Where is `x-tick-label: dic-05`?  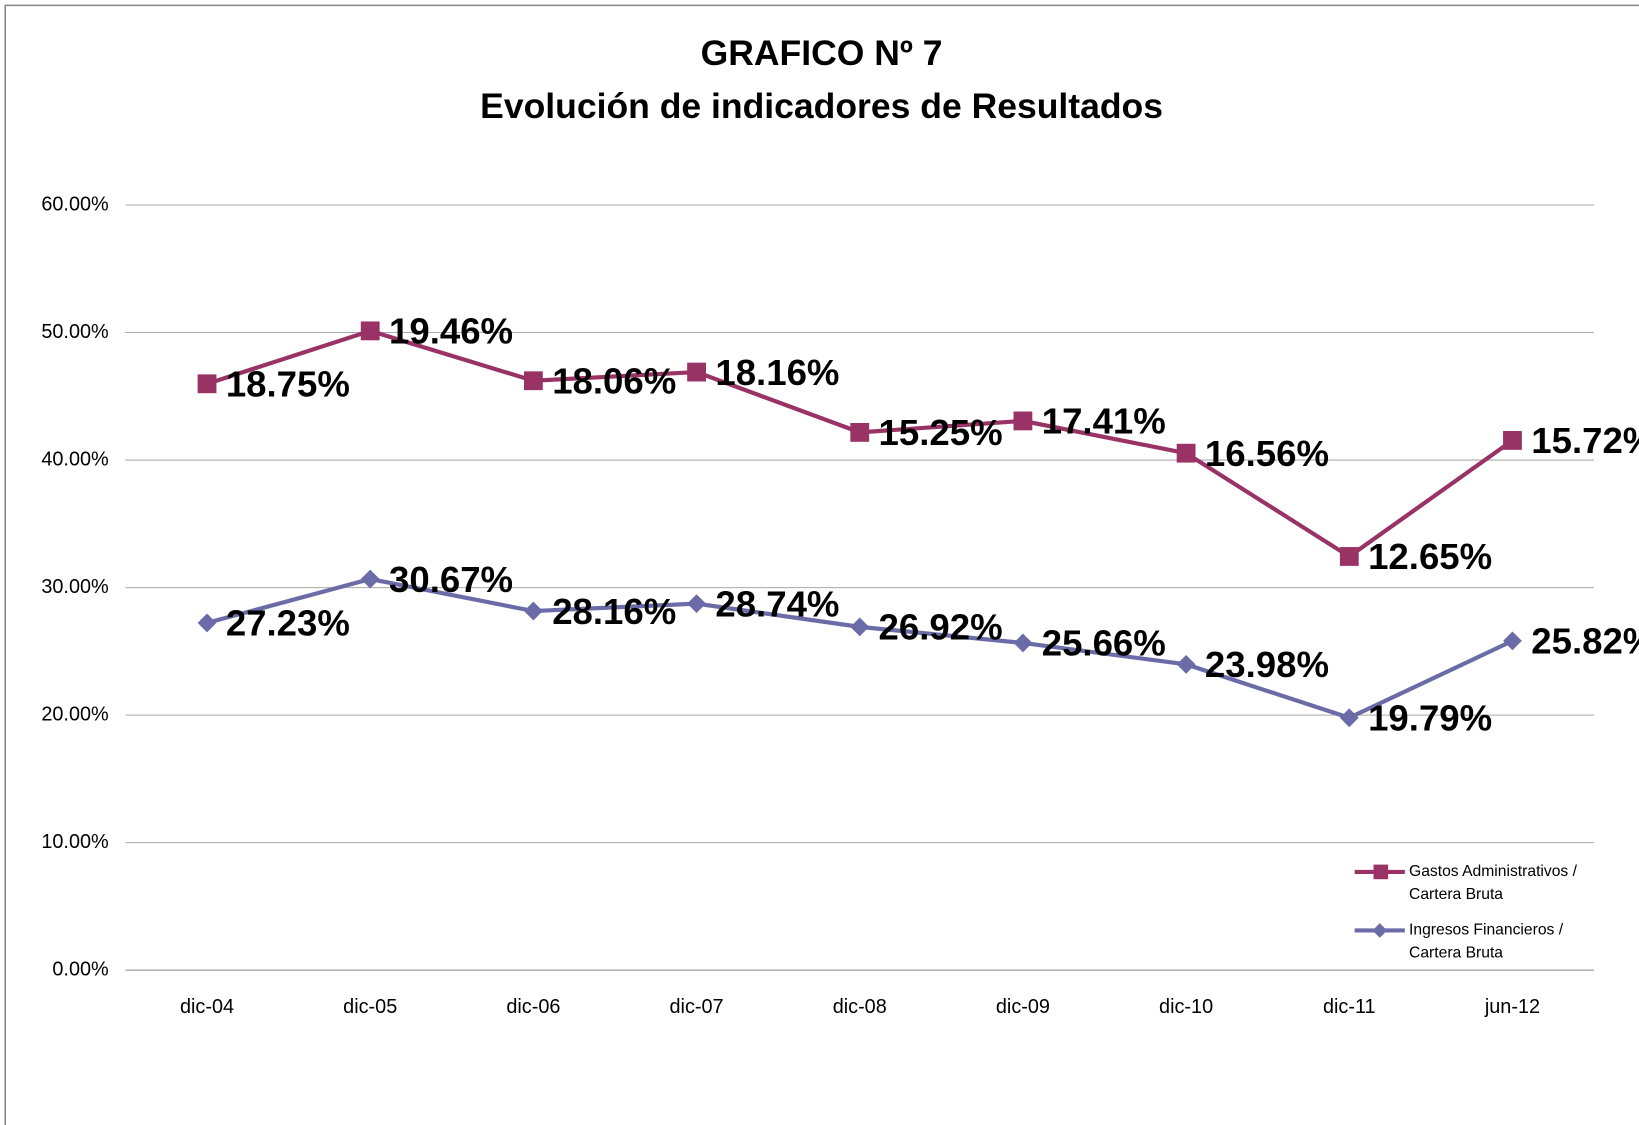
x-tick-label: dic-05 is located at coordinates (370, 1007).